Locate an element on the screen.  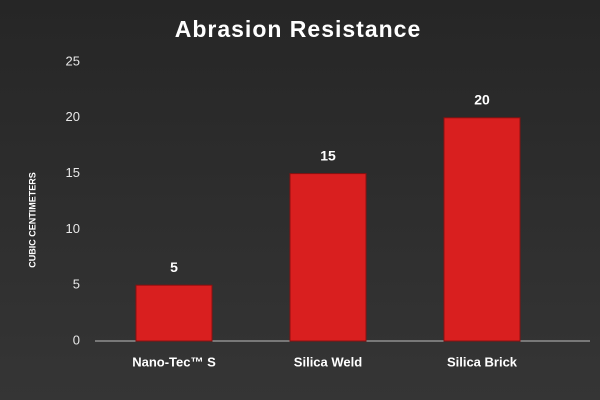
chart-title: Abrasion Resistance is located at coordinates (298, 29).